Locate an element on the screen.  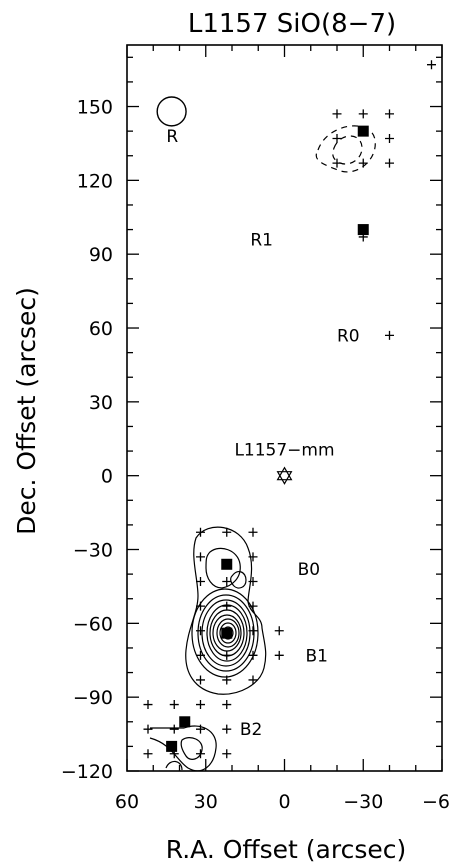
x-axis-label: R.A. Offset (arcsec) is located at coordinates (286, 849).